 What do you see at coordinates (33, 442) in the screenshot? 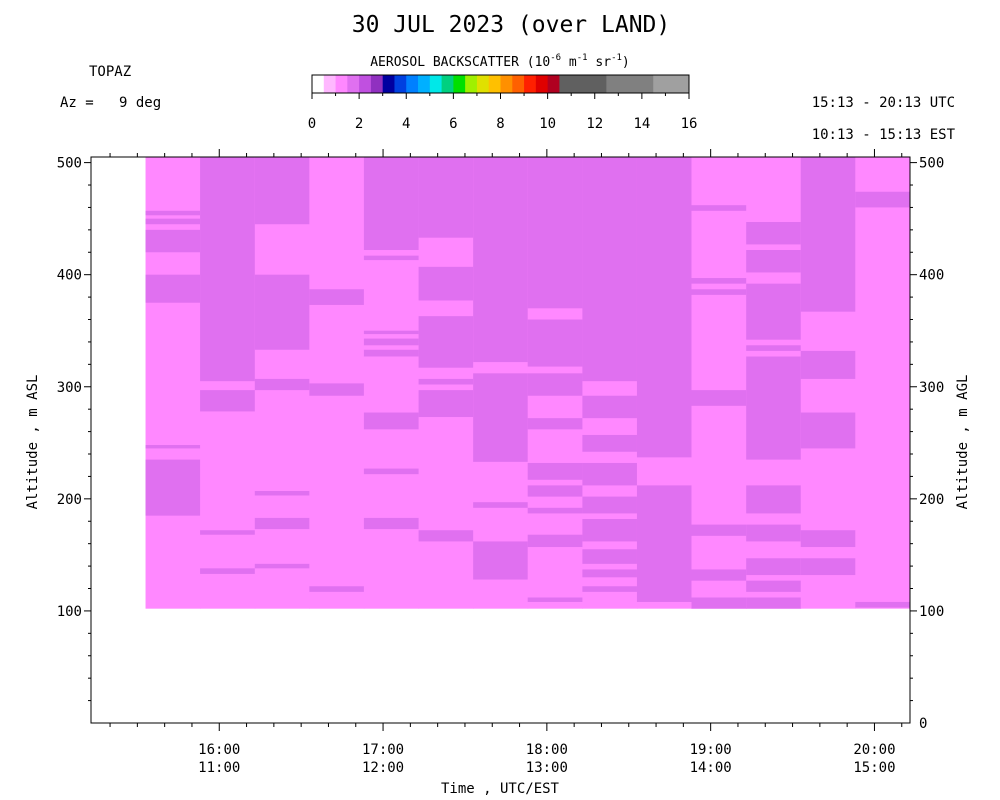
I see `y-axis-label-left: Altitude , m ASL` at bounding box center [33, 442].